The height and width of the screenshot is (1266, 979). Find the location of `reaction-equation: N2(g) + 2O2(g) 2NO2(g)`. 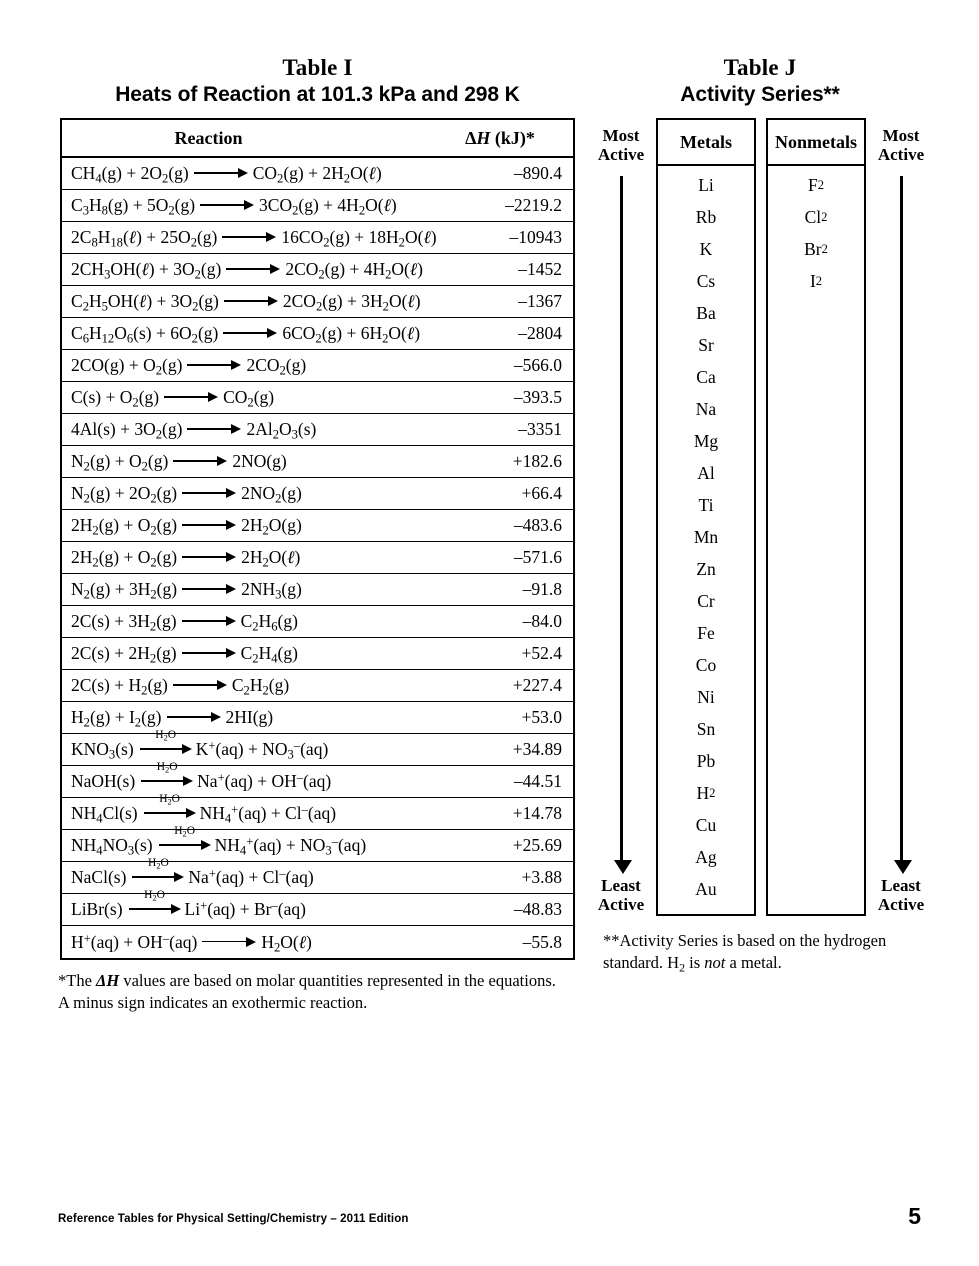

reaction-equation: N2(g) + 2O2(g) 2NO2(g) is located at coordinates (186, 494).